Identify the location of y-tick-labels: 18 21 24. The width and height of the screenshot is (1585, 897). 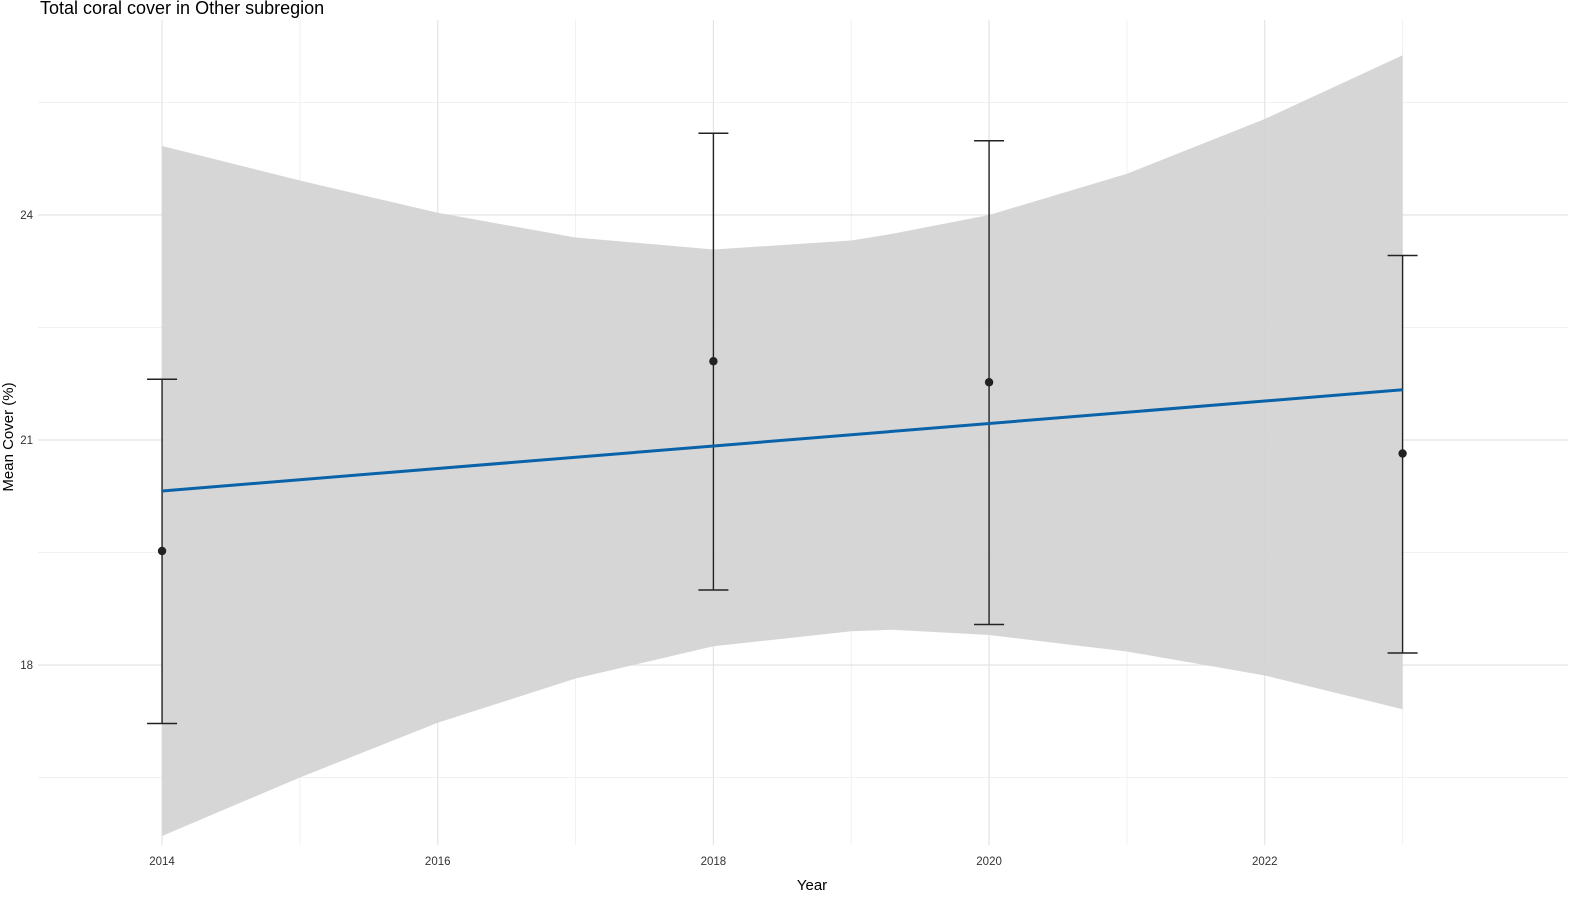
(26, 441).